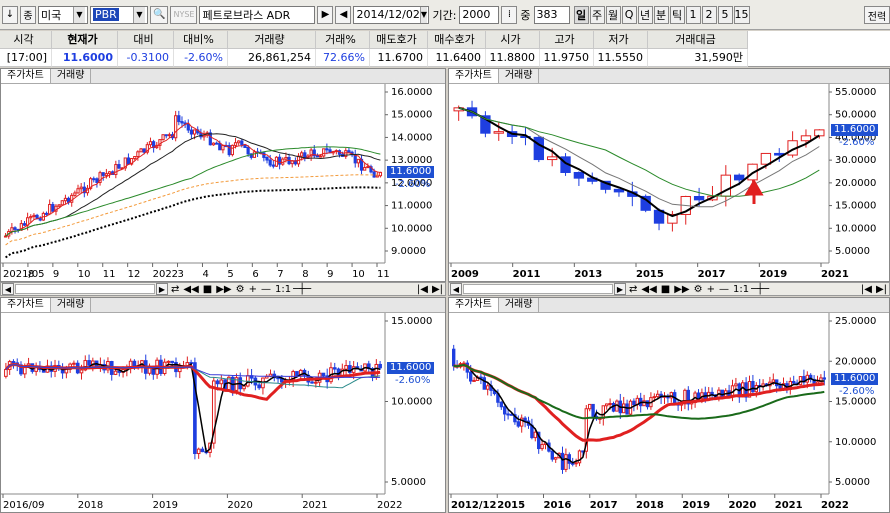 Image resolution: width=890 pixels, height=513 pixels. I want to click on y-tick-label: 40.0000, so click(855, 137).